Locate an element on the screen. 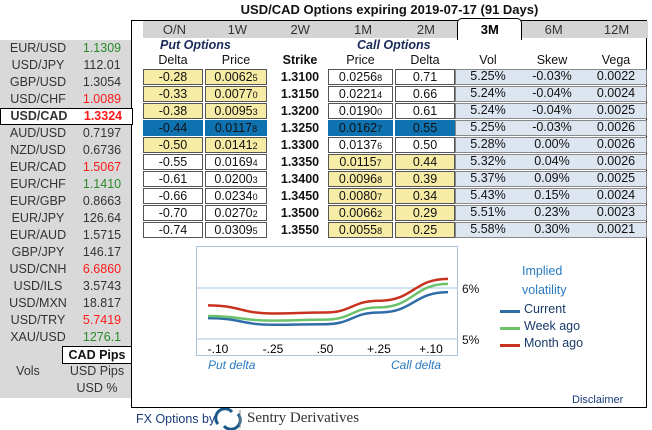 This screenshot has width=652, height=430. put-price: 0.03095 is located at coordinates (236, 230).